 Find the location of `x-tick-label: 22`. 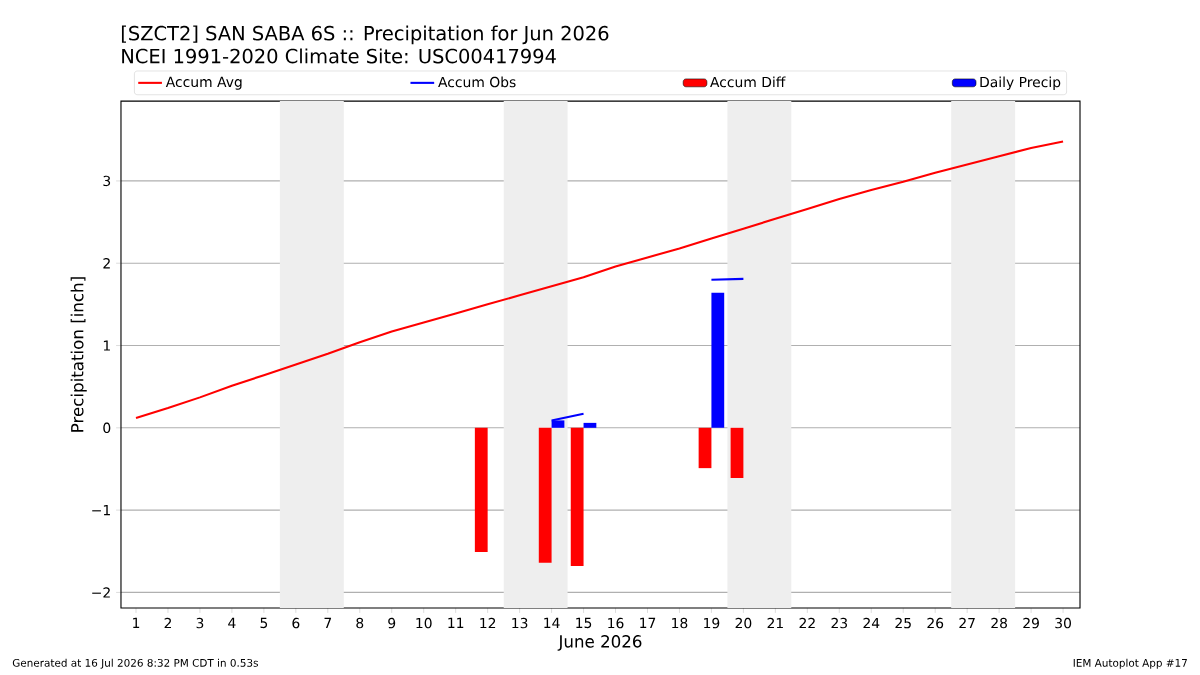

x-tick-label: 22 is located at coordinates (807, 623).